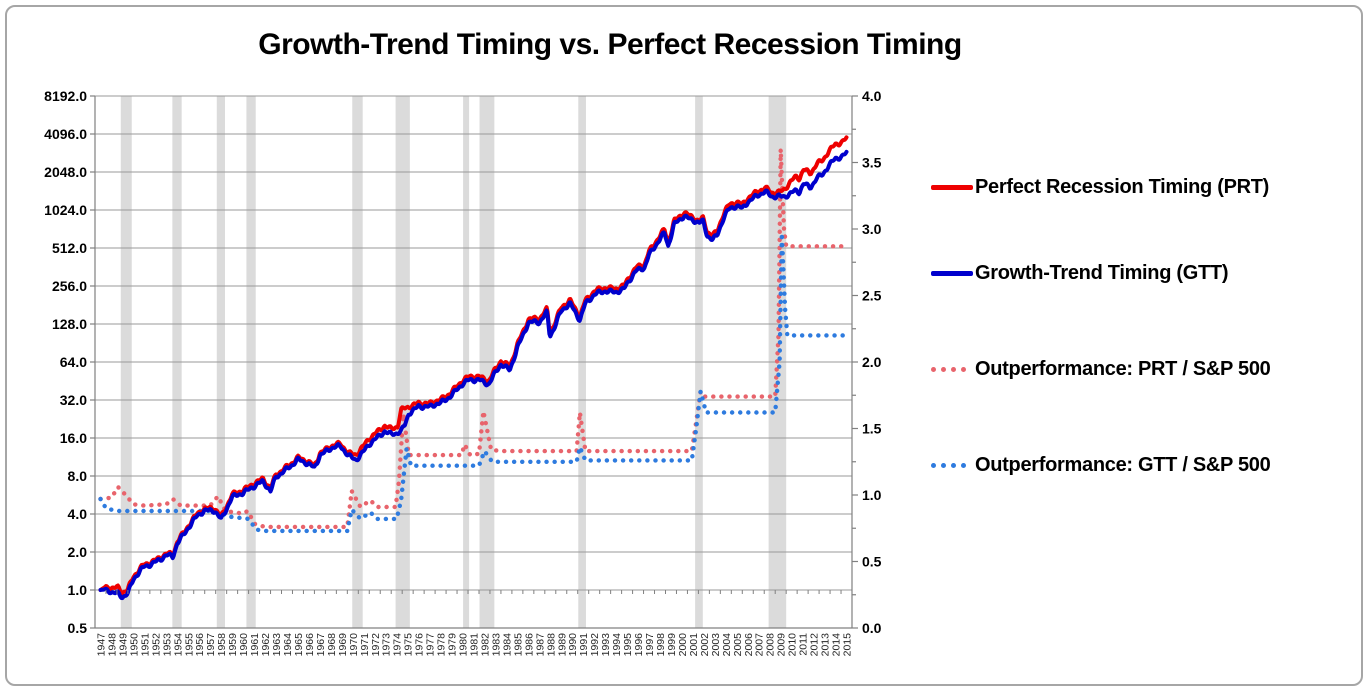 The height and width of the screenshot is (693, 1368). Describe the element at coordinates (683, 645) in the screenshot. I see `x-axis-year-label: 2000` at that location.